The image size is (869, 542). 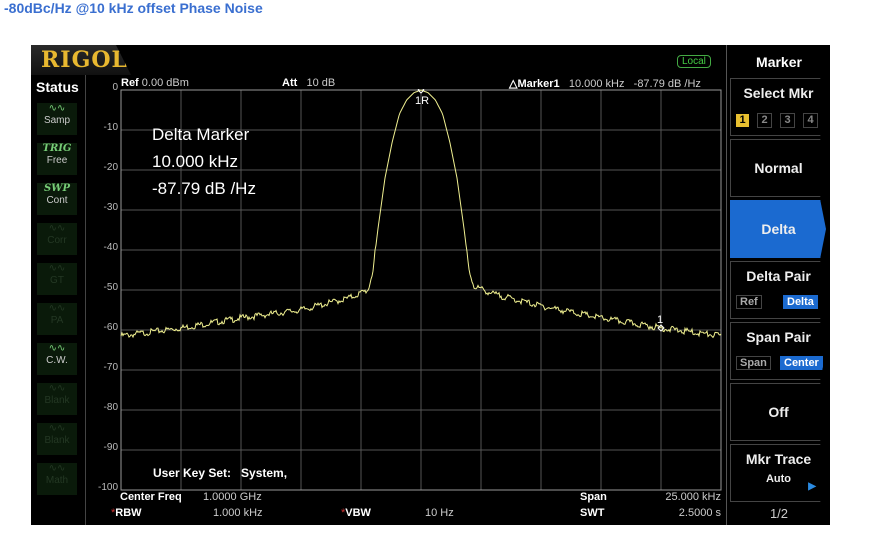 What do you see at coordinates (801, 363) in the screenshot?
I see `span-pair-center: Center` at bounding box center [801, 363].